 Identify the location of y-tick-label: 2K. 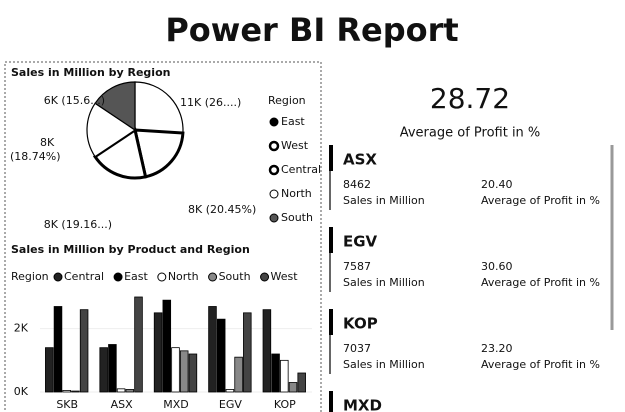
(21, 328).